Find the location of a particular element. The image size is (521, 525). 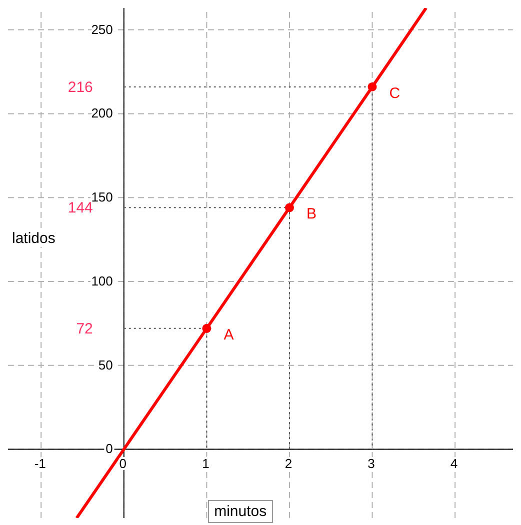

annotation: B is located at coordinates (311, 214).